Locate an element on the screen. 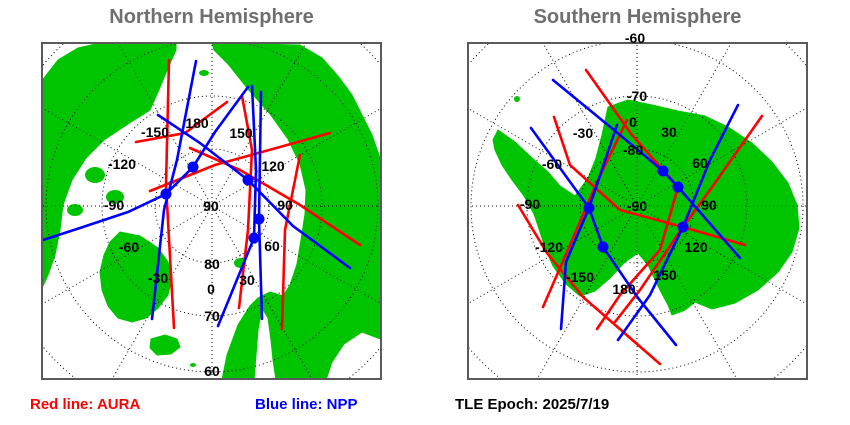 Image resolution: width=850 pixels, height=425 pixels. legend-tle-epoch: TLE Epoch: 2025/7/19 is located at coordinates (532, 404).